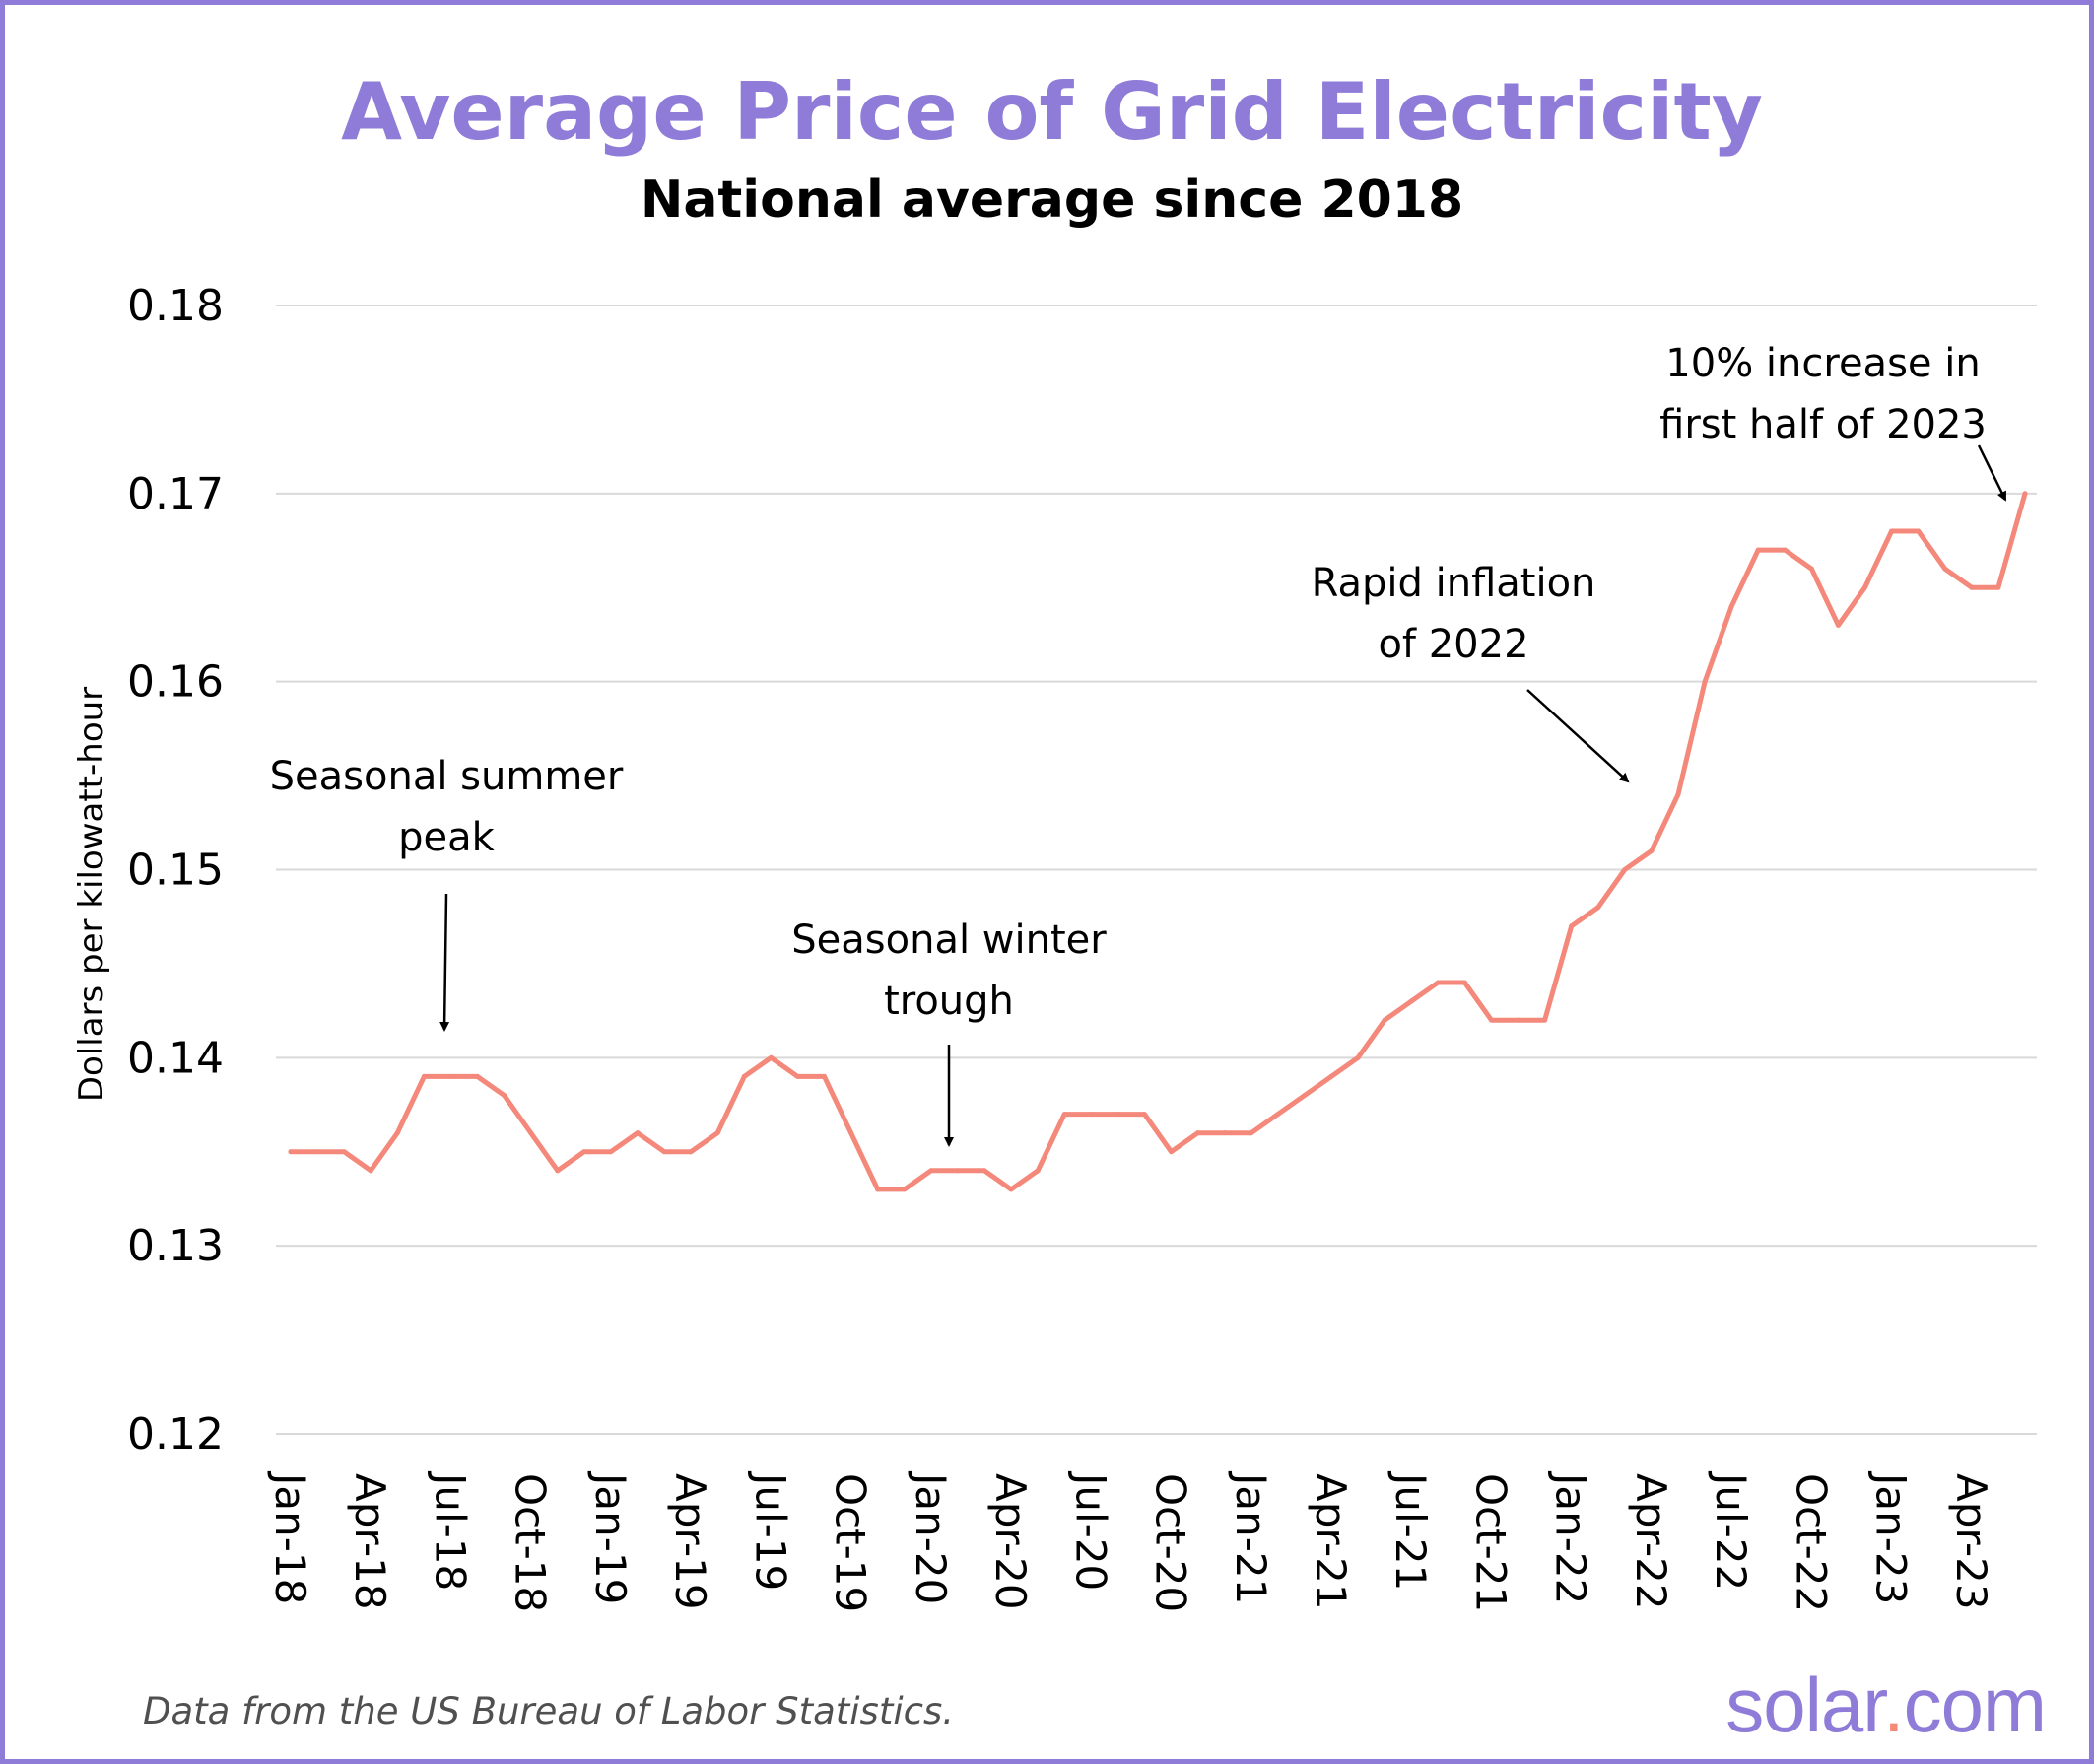 Image resolution: width=2094 pixels, height=1764 pixels. What do you see at coordinates (1731, 1530) in the screenshot?
I see `x-tick-label: Jul-22` at bounding box center [1731, 1530].